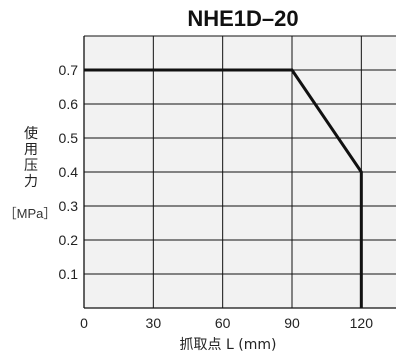 The height and width of the screenshot is (360, 396). Describe the element at coordinates (154, 323) in the screenshot. I see `x-tick-label: 30` at that location.